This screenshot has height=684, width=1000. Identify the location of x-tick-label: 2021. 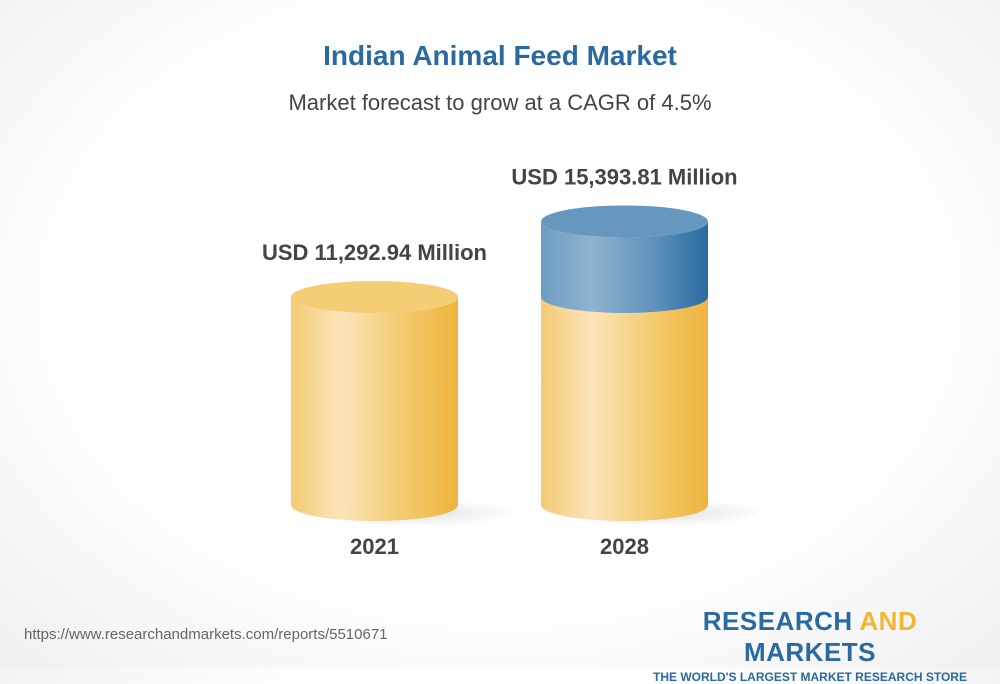
(374, 546).